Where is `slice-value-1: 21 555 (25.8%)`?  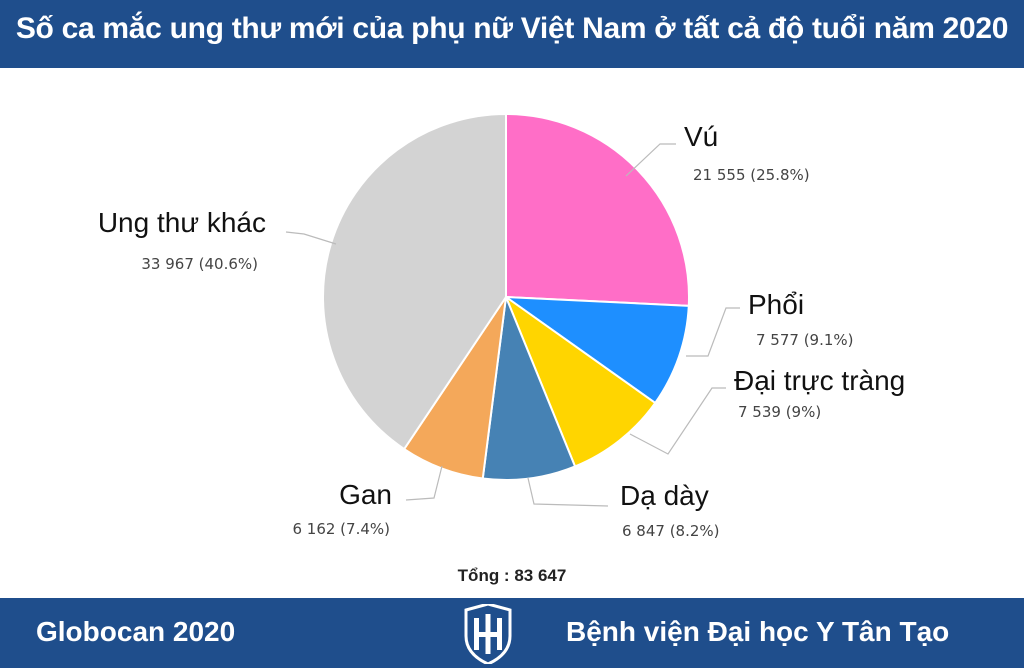 slice-value-1: 21 555 (25.8%) is located at coordinates (751, 175).